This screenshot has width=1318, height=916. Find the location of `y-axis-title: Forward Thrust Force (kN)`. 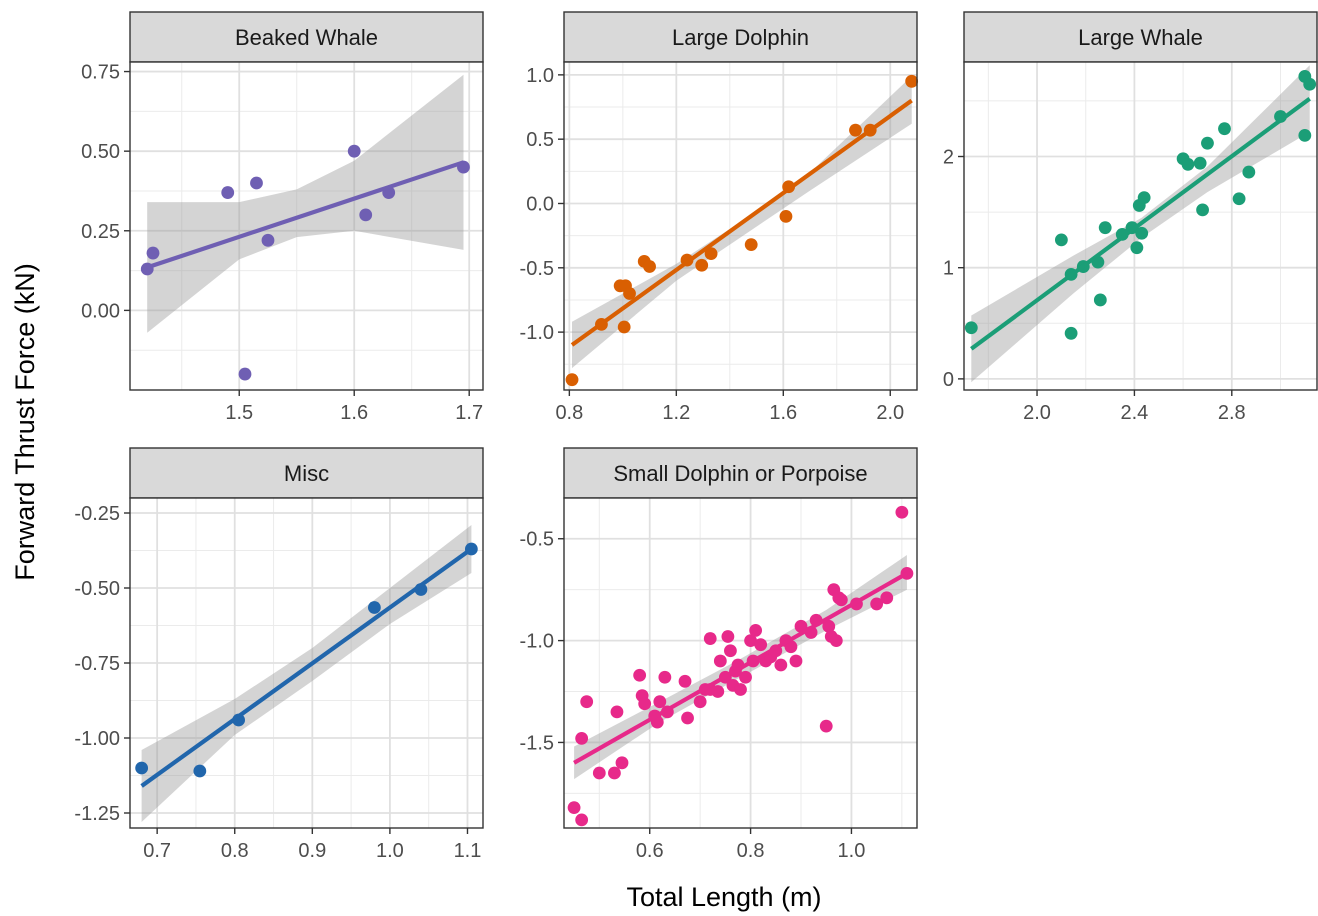

y-axis-title: Forward Thrust Force (kN) is located at coordinates (25, 422).